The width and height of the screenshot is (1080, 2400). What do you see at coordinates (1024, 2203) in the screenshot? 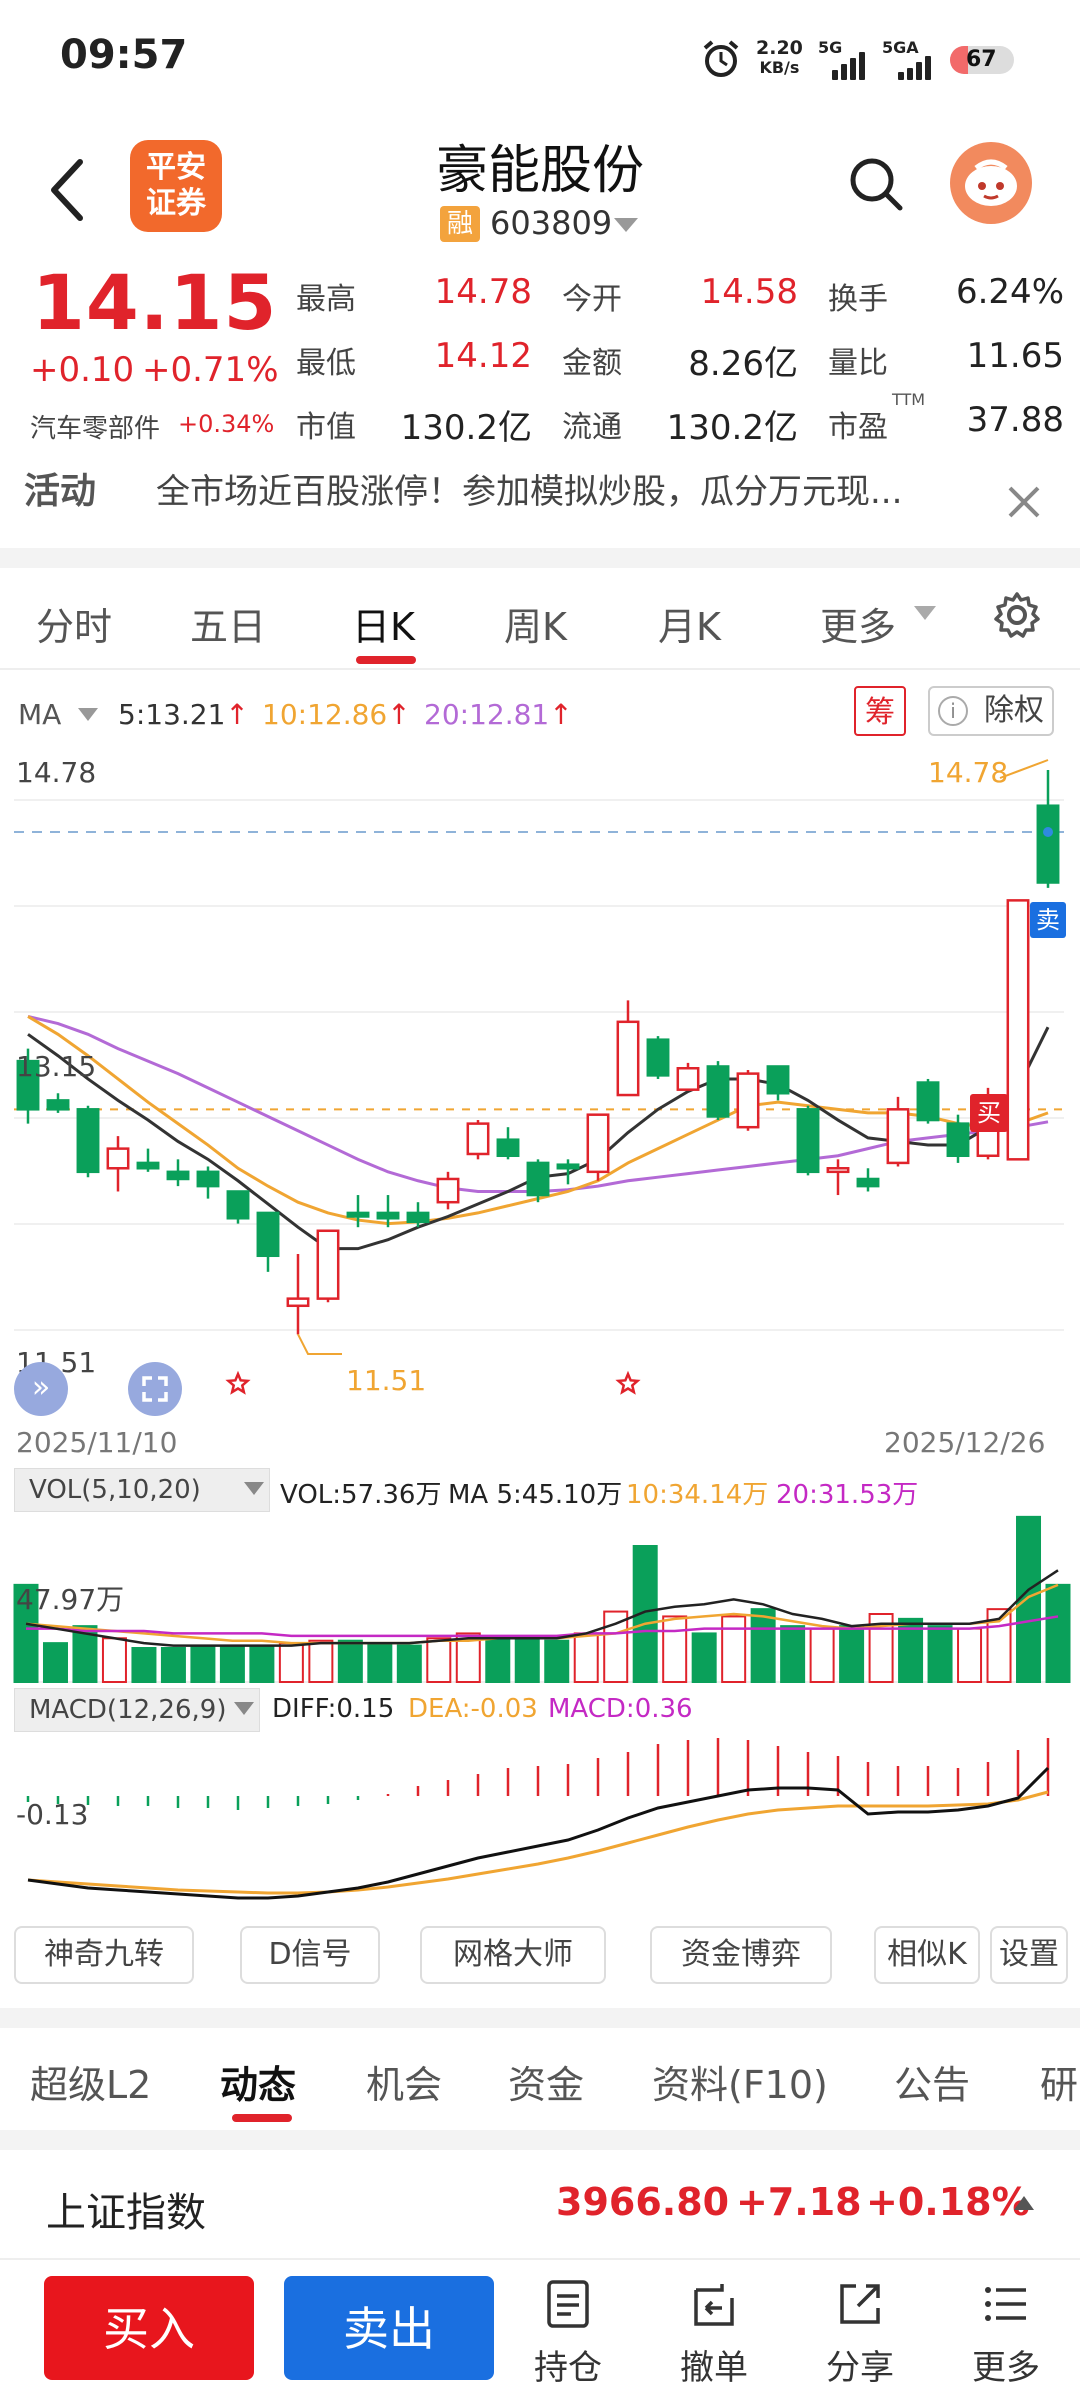
I see `caret-up-icon` at bounding box center [1024, 2203].